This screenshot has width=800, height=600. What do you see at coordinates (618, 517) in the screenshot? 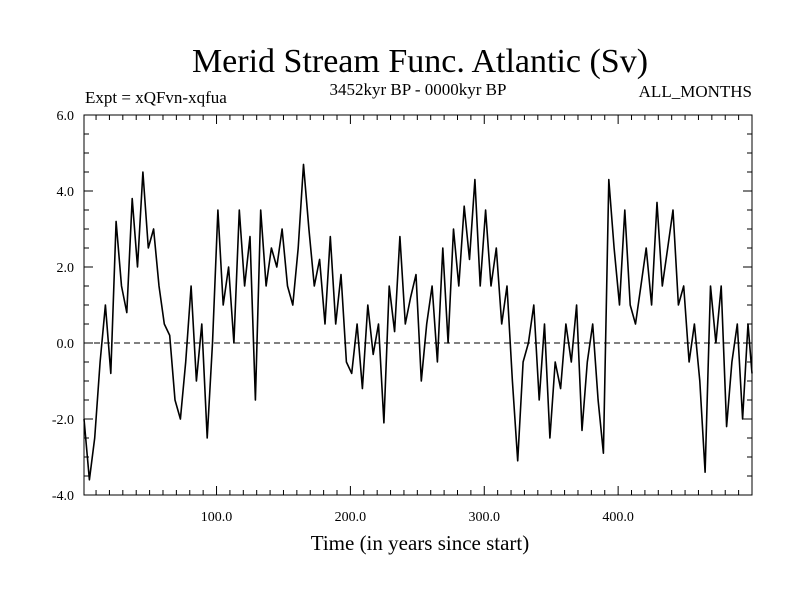
I see `x-tick-label: 400.0` at bounding box center [618, 517].